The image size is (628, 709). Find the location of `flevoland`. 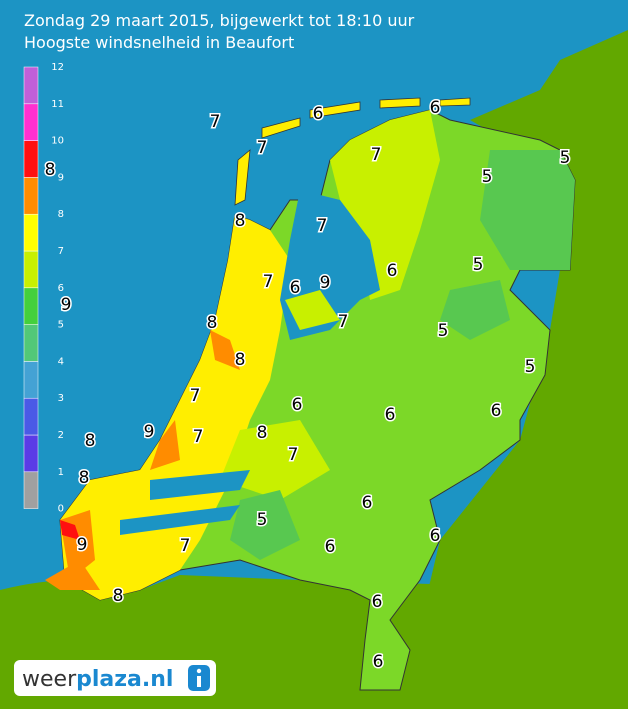

flevoland is located at coordinates (312, 310).